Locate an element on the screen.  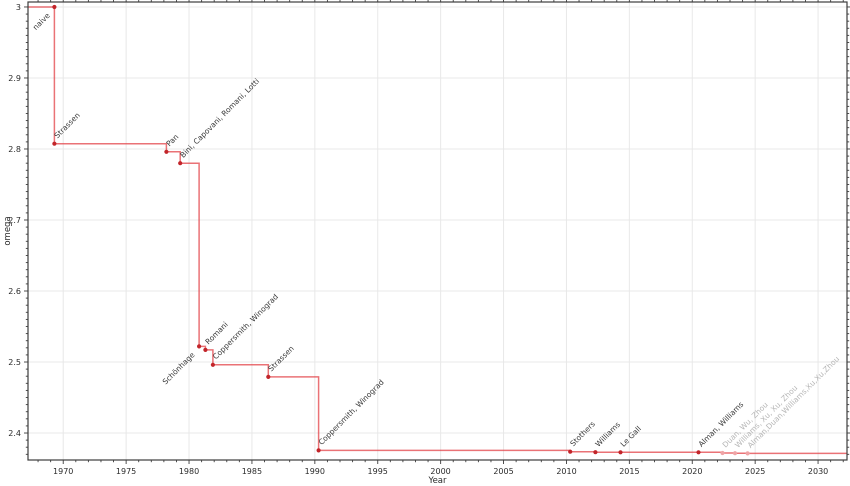
x-tick-label: 1995 is located at coordinates (378, 471).